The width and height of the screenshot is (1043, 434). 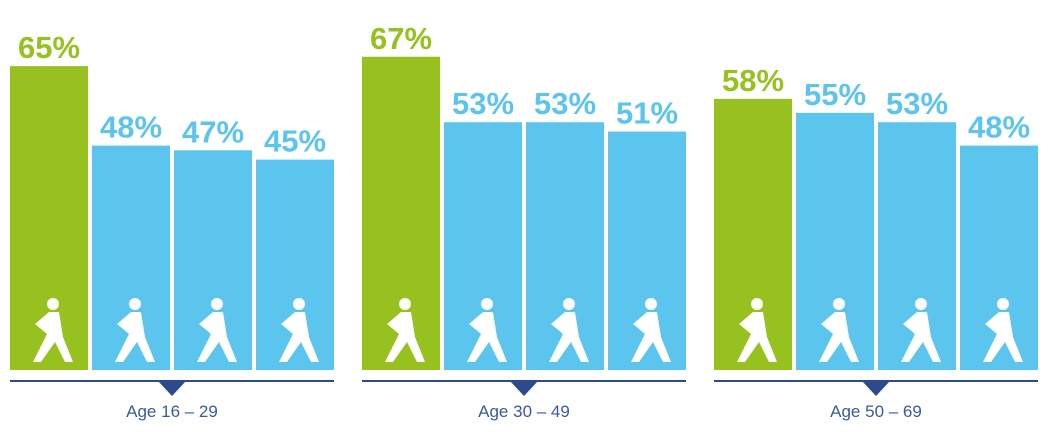 I want to click on group-label: Age 50 – 69, so click(x=876, y=411).